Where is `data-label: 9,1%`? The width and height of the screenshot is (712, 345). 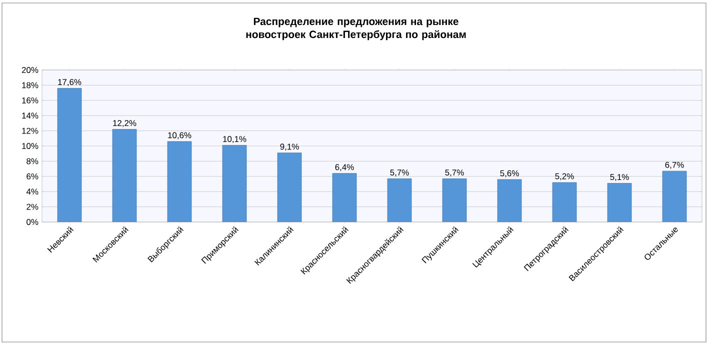 data-label: 9,1% is located at coordinates (289, 147).